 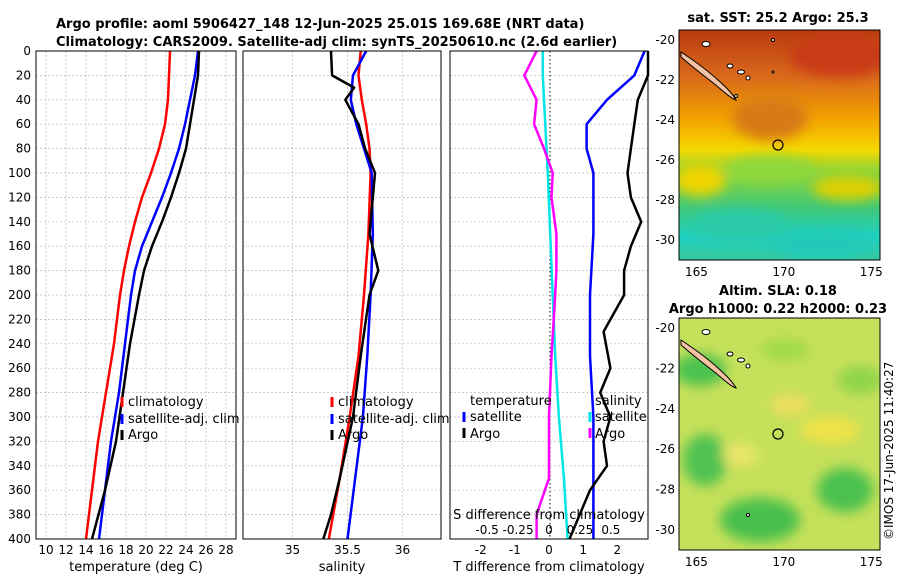 I want to click on sst-longitude-labels: 165 170 175, so click(x=784, y=272).